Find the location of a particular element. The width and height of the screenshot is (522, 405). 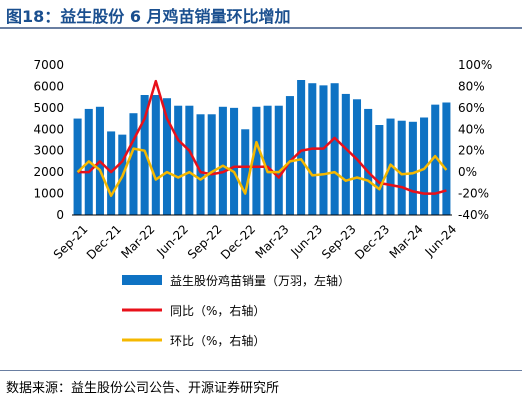

mom-line is located at coordinates (262, 168).